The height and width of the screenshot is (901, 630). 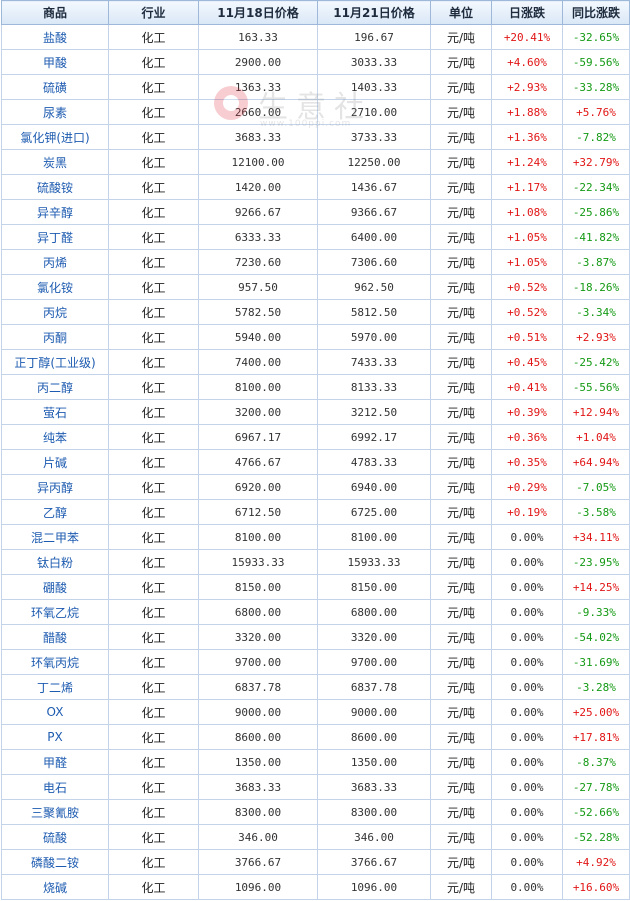 What do you see at coordinates (527, 337) in the screenshot?
I see `daily-change-cell: +0.51%` at bounding box center [527, 337].